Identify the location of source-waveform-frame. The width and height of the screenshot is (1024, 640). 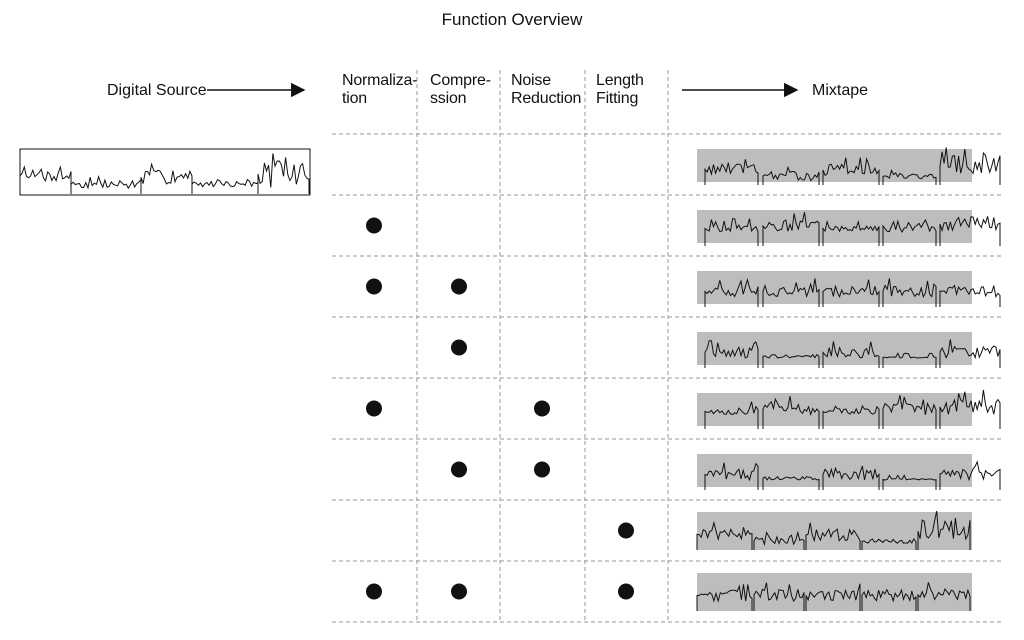
(165, 172).